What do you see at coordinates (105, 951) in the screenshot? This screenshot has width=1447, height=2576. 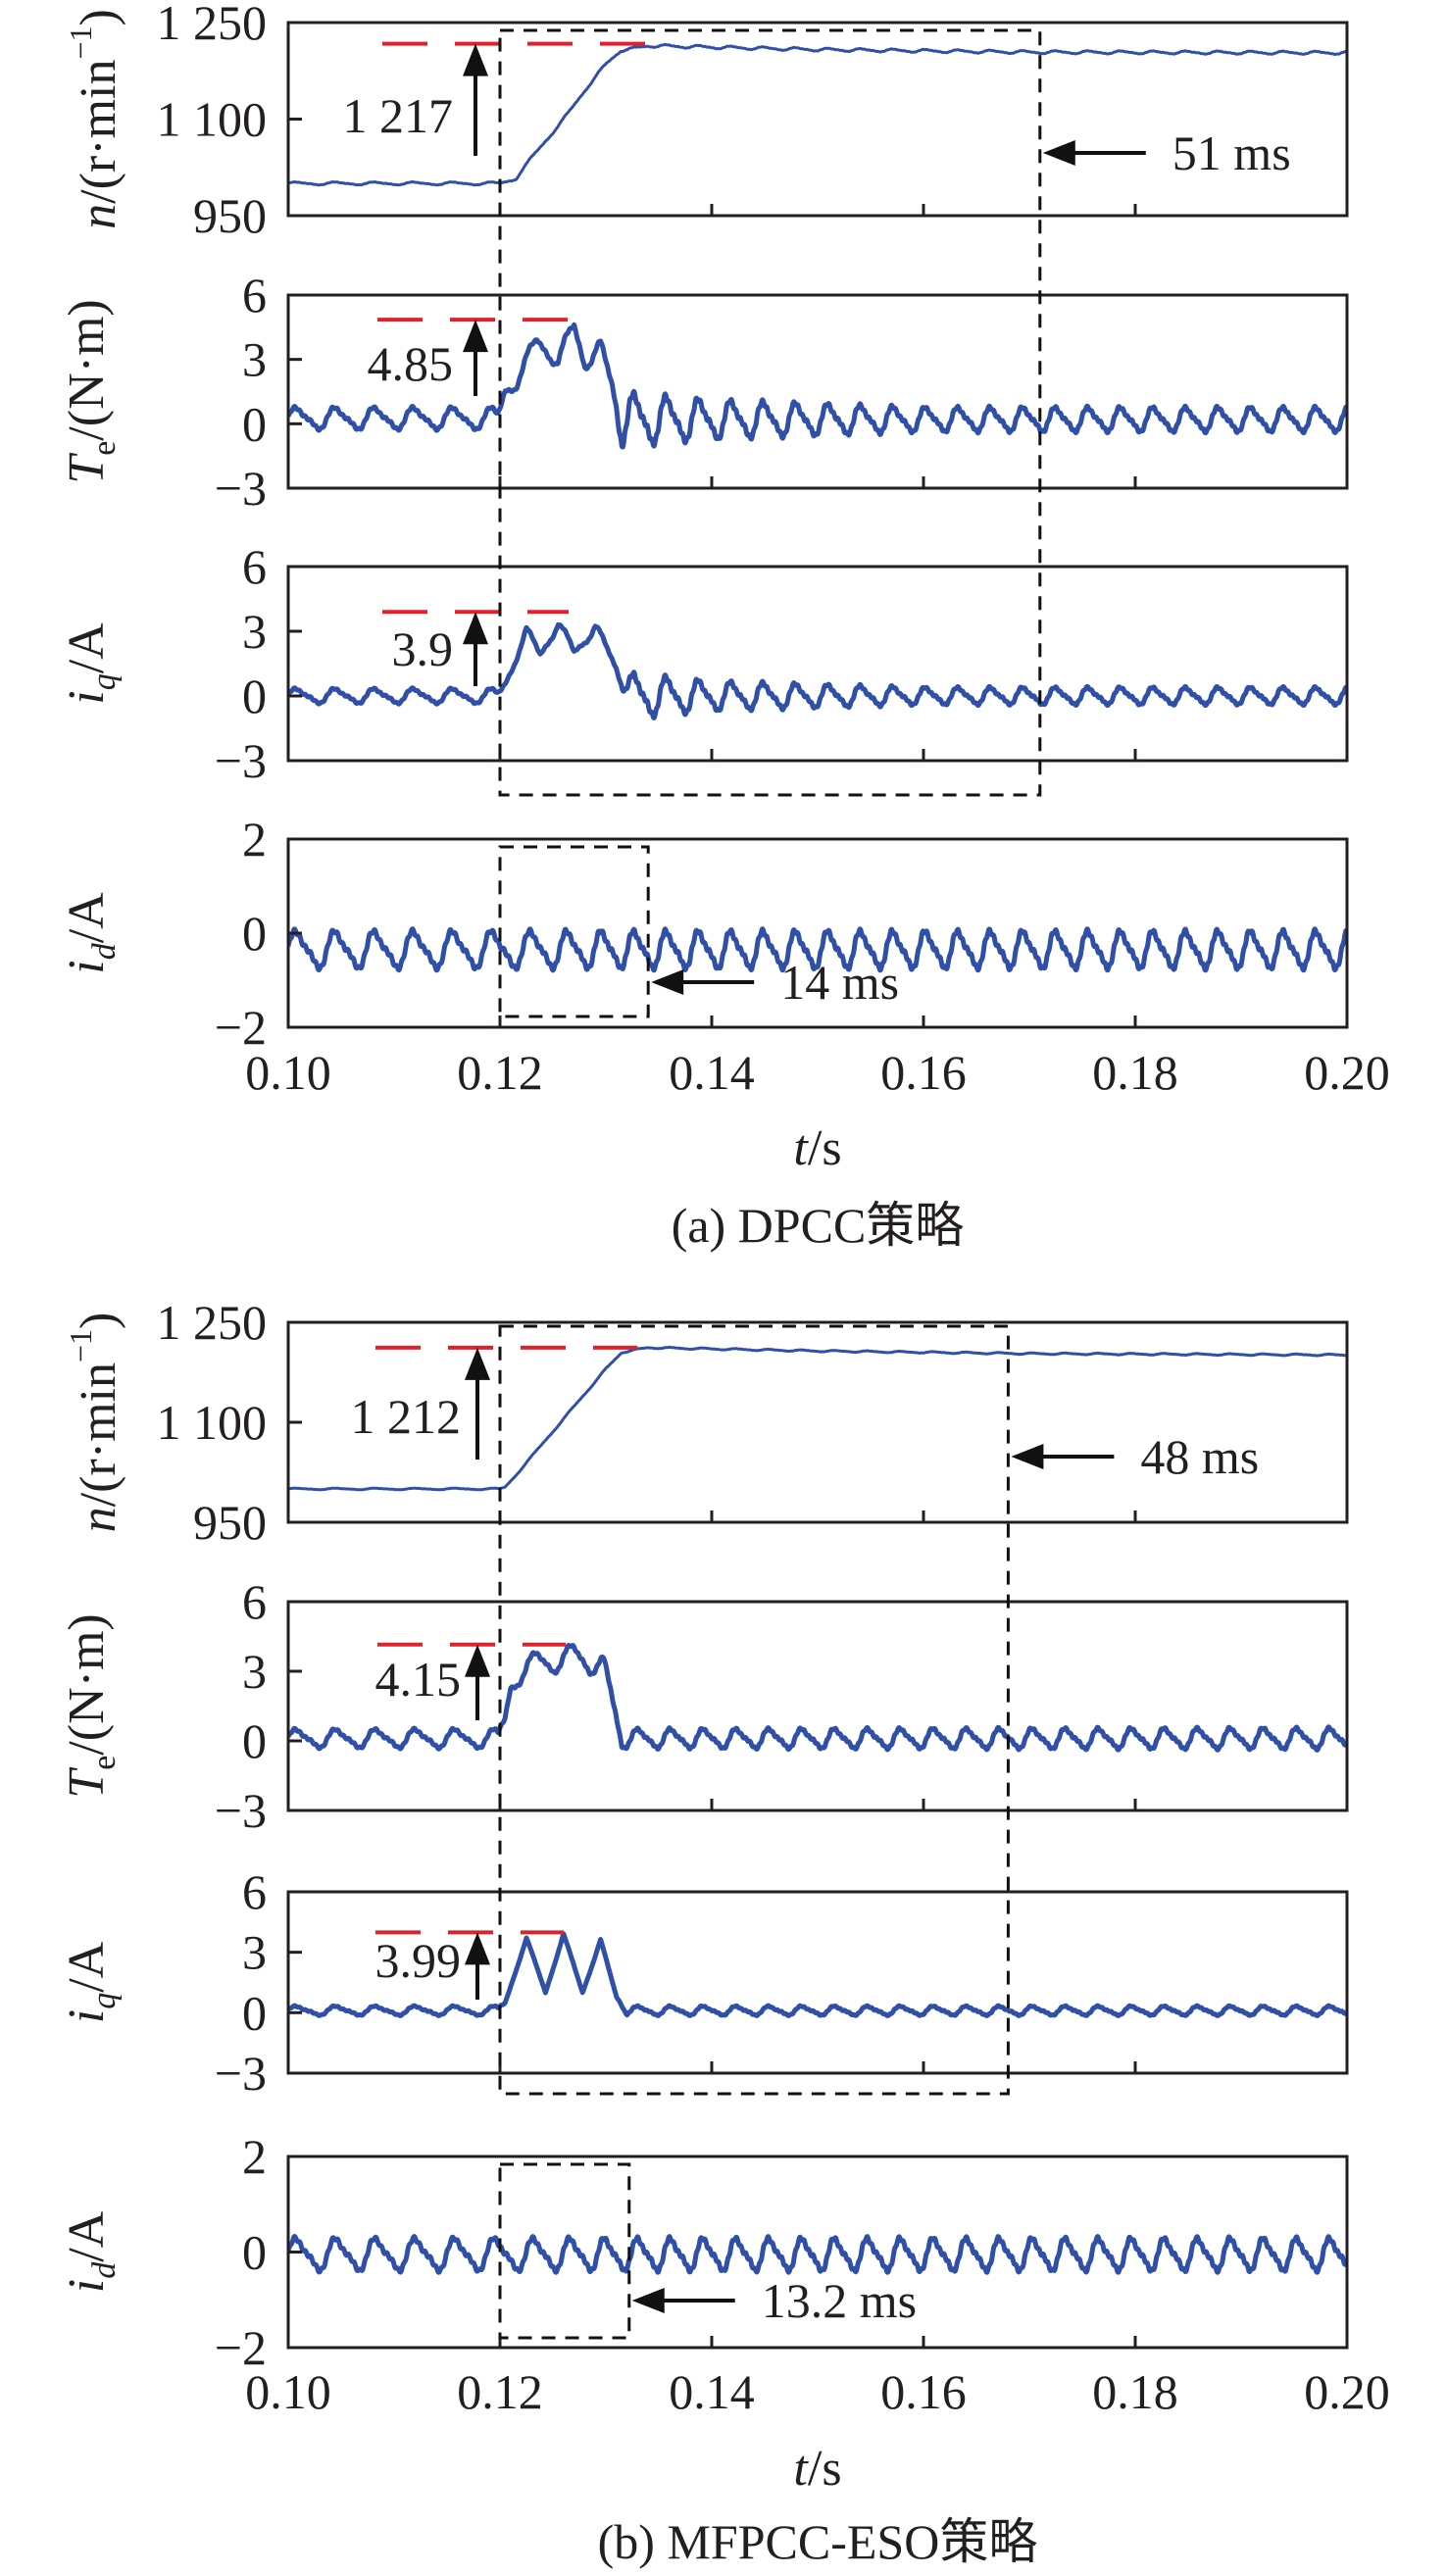 I see `y-label-subscript: d` at bounding box center [105, 951].